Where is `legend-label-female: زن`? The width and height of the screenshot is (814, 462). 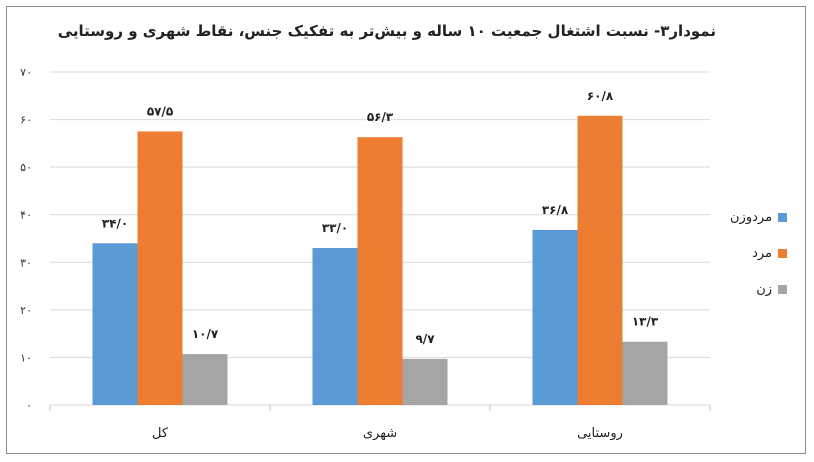
legend-label-female: زن is located at coordinates (764, 289).